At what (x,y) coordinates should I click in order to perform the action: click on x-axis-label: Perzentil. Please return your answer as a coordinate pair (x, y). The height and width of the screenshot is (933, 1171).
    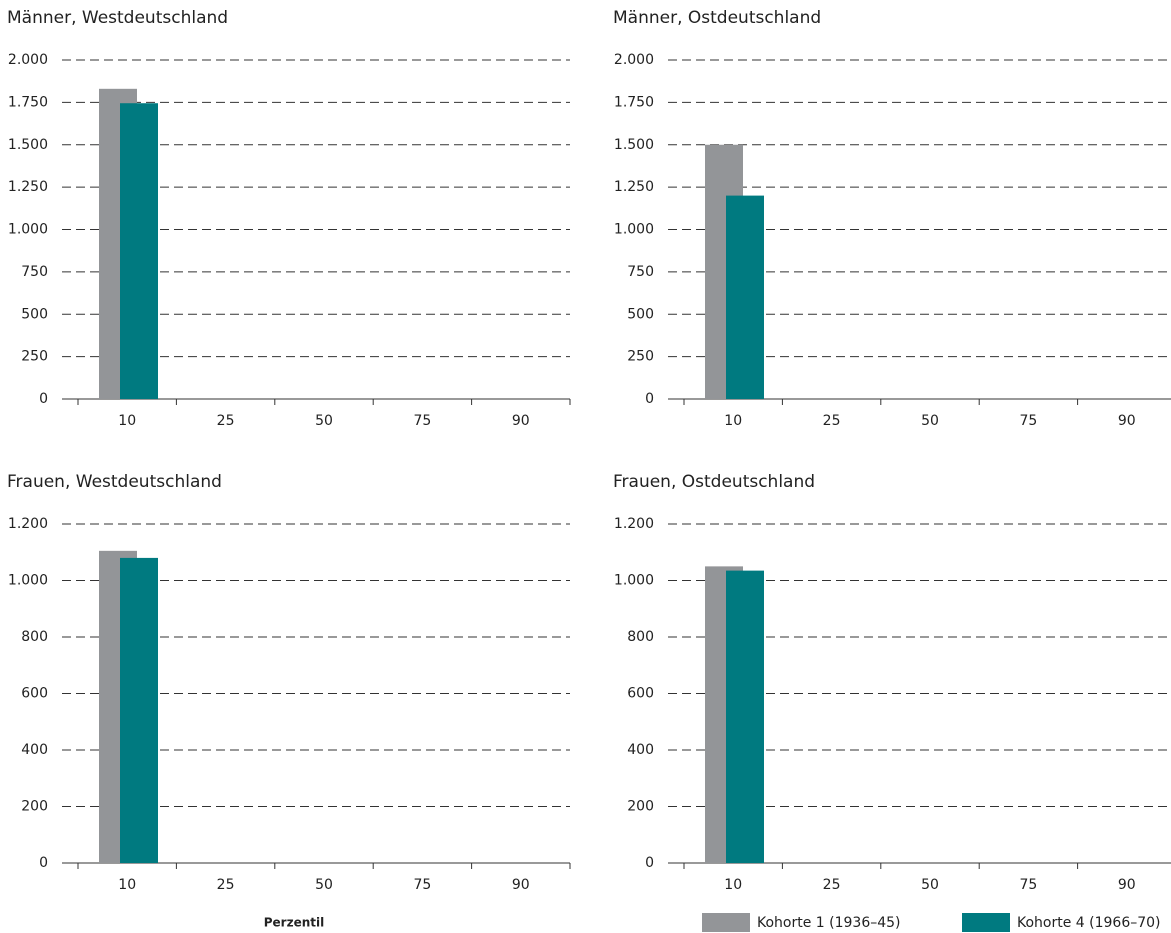
    Looking at the image, I should click on (294, 923).